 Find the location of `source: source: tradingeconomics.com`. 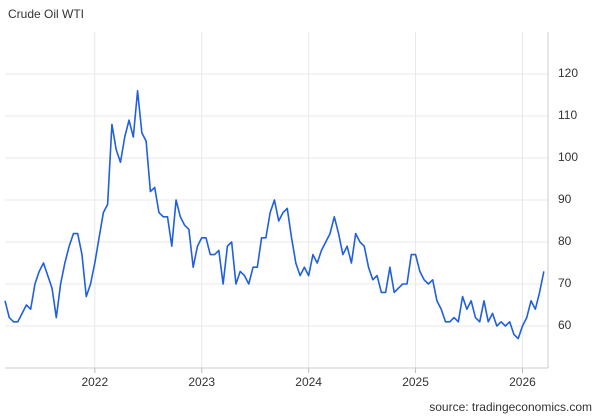

source: source: tradingeconomics.com is located at coordinates (510, 407).